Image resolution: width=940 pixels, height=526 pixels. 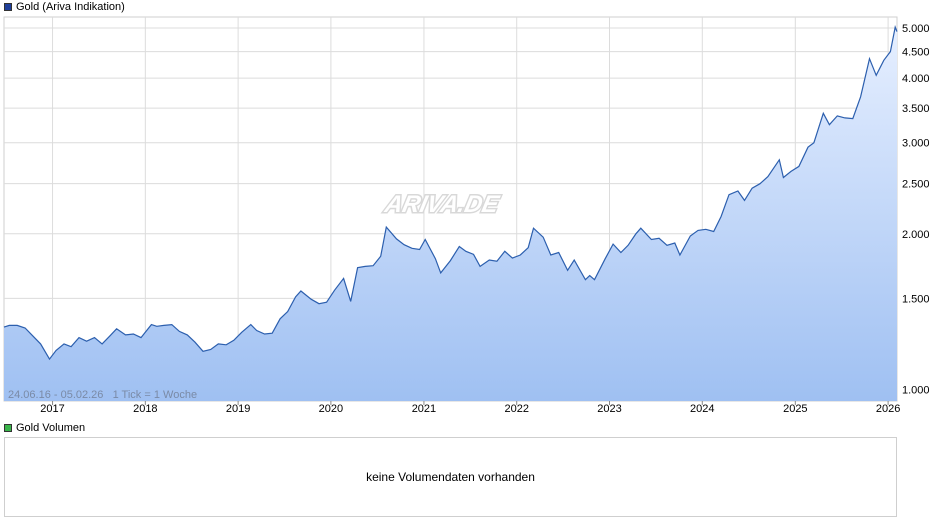 What do you see at coordinates (916, 109) in the screenshot?
I see `y-tick-label: 3.500` at bounding box center [916, 109].